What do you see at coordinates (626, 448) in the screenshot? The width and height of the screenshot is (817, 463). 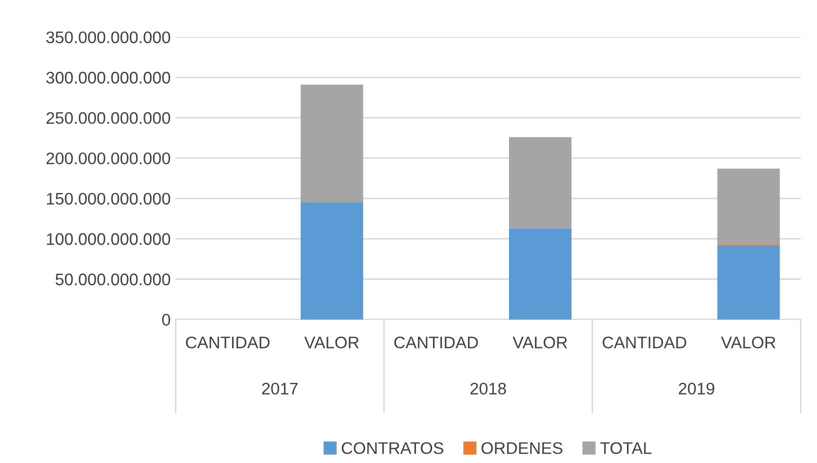 I see `legend-label: TOTAL` at bounding box center [626, 448].